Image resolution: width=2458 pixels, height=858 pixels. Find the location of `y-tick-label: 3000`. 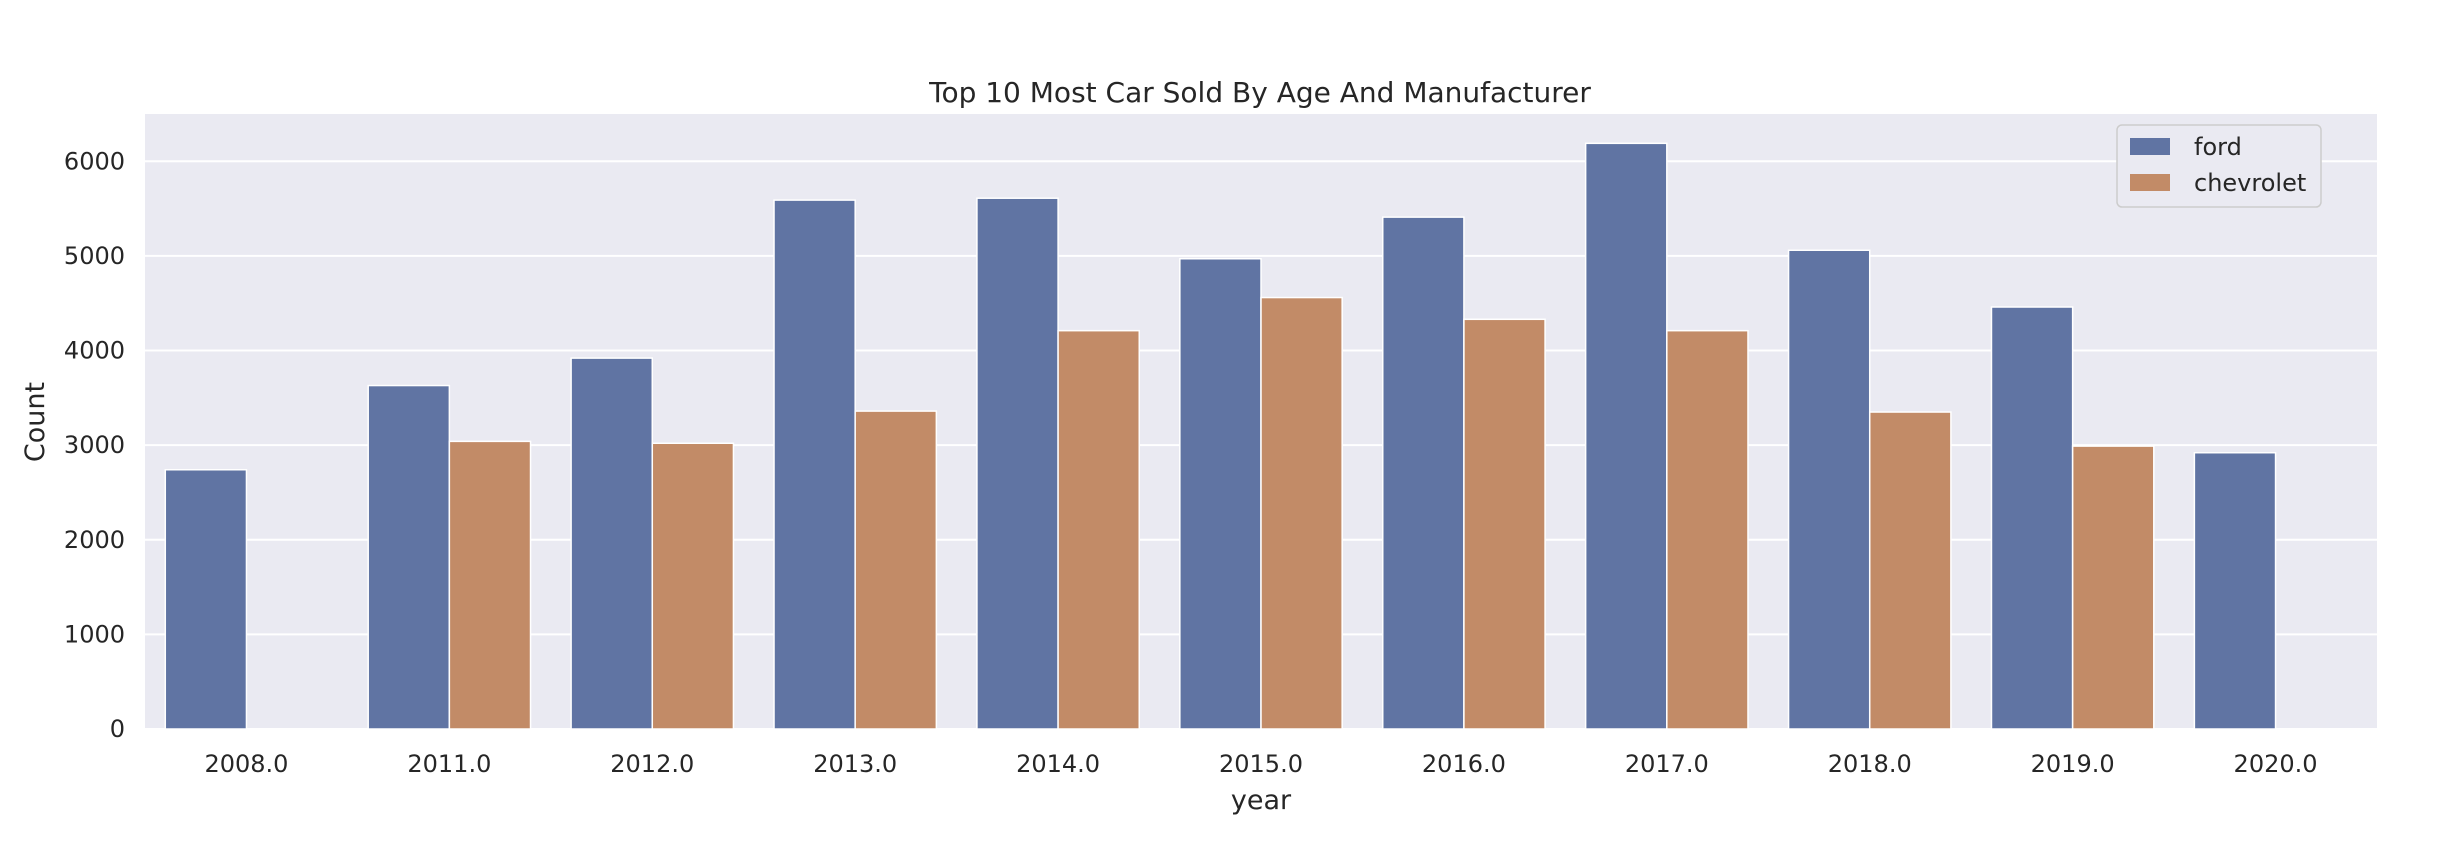

y-tick-label: 3000 is located at coordinates (94, 445).